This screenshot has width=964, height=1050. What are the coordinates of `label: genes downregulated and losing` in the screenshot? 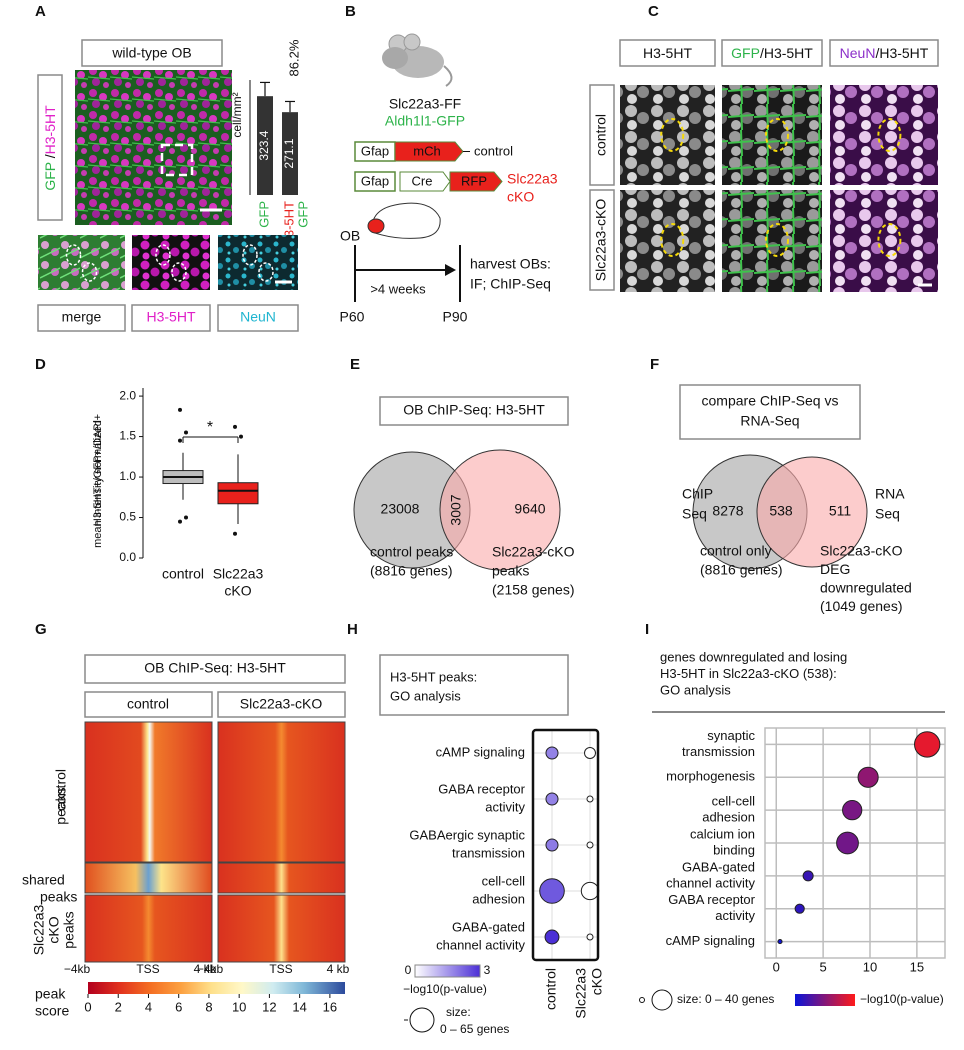 It's located at (753, 656).